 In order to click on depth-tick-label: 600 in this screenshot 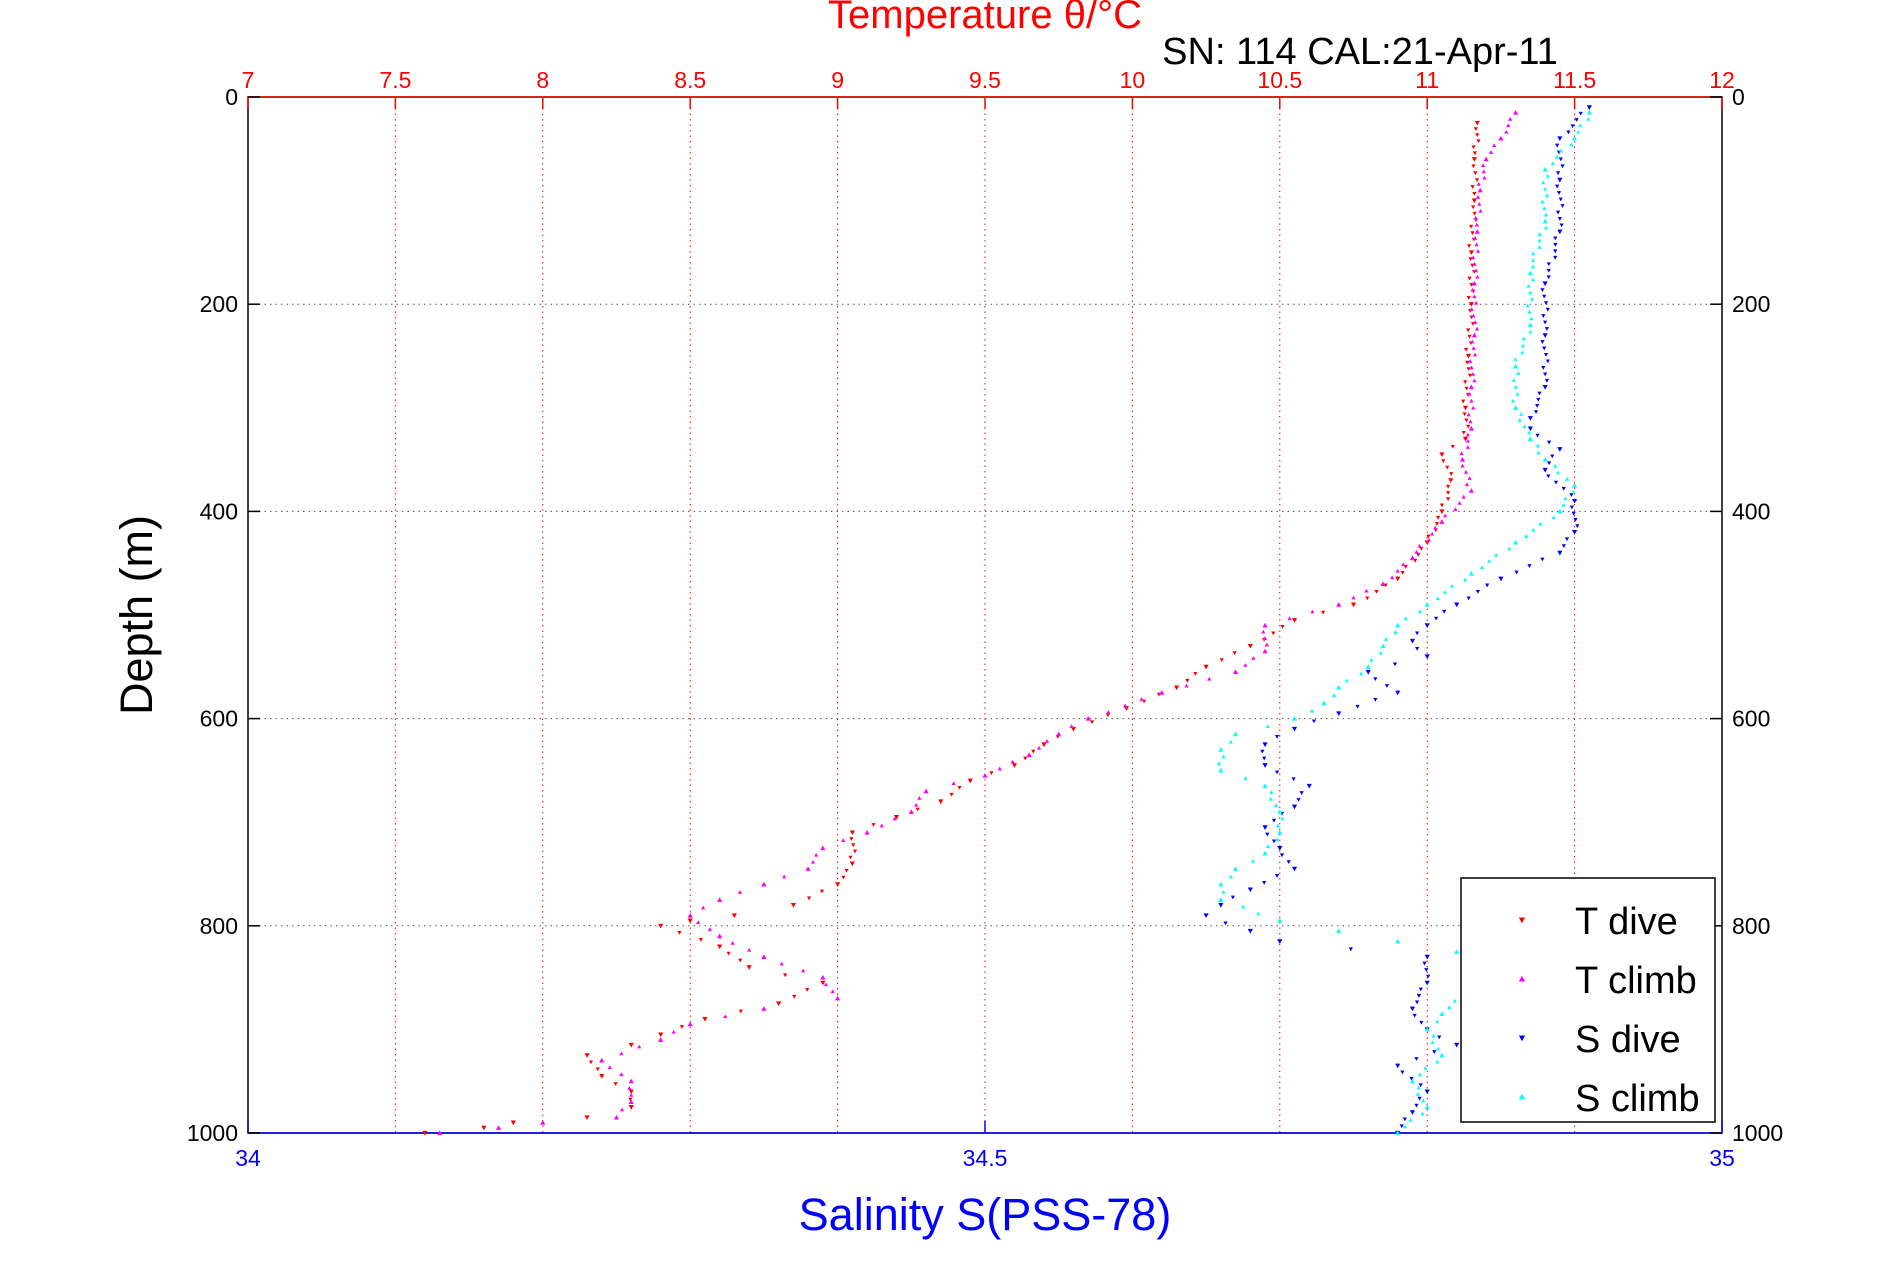, I will do `click(219, 719)`.